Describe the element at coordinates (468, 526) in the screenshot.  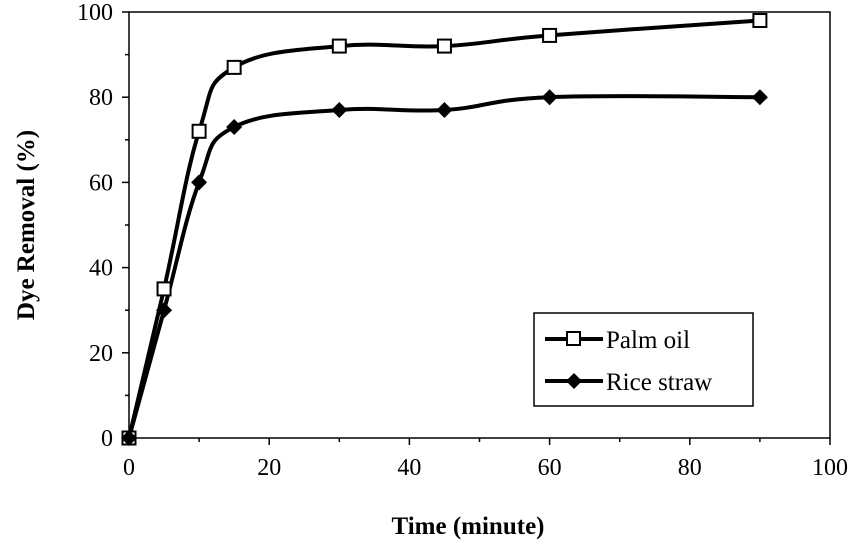
I see `x-axis-title: Time (minute)` at that location.